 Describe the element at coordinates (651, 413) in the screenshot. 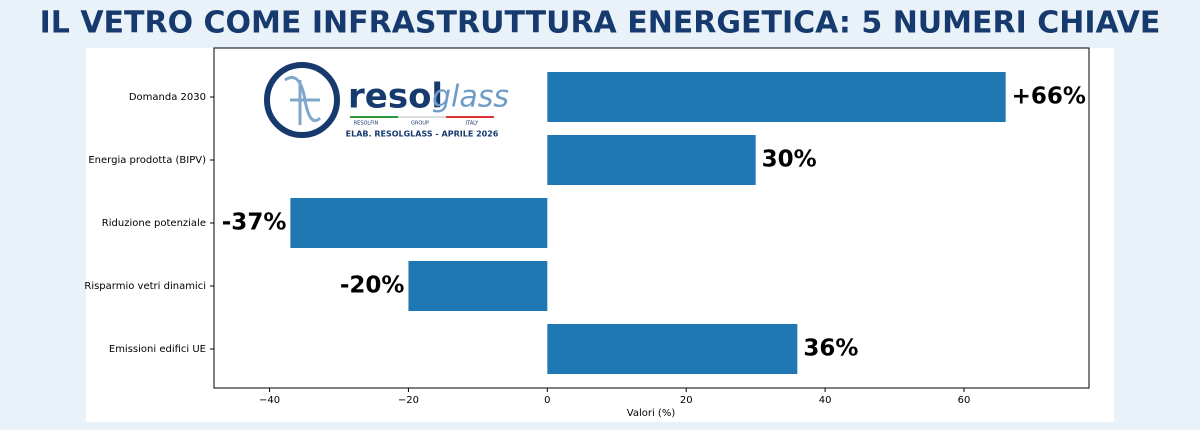

I see `x-axis-label: Valori (%)` at that location.